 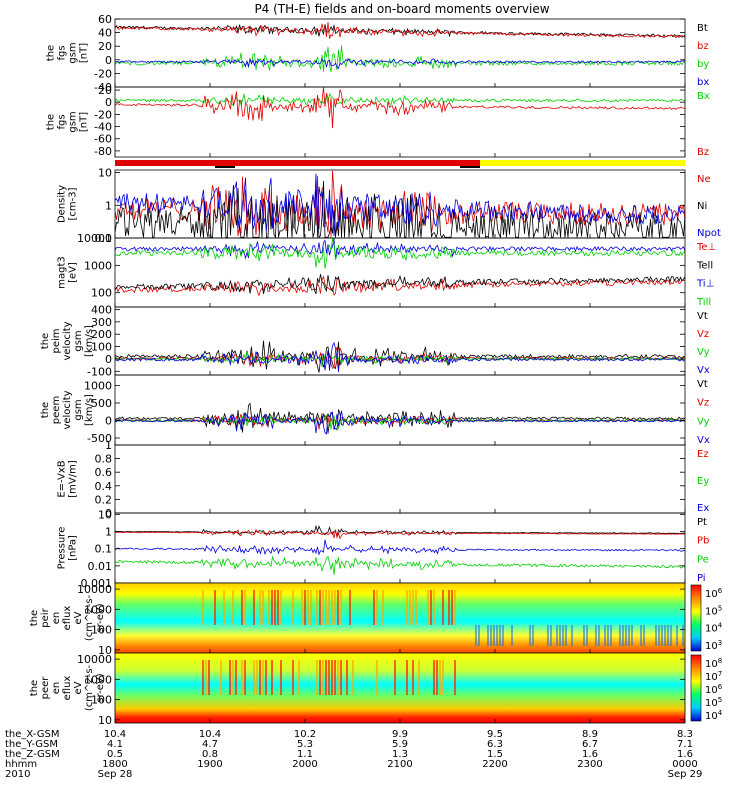 I want to click on x-tick-value: 1.1, so click(x=305, y=754).